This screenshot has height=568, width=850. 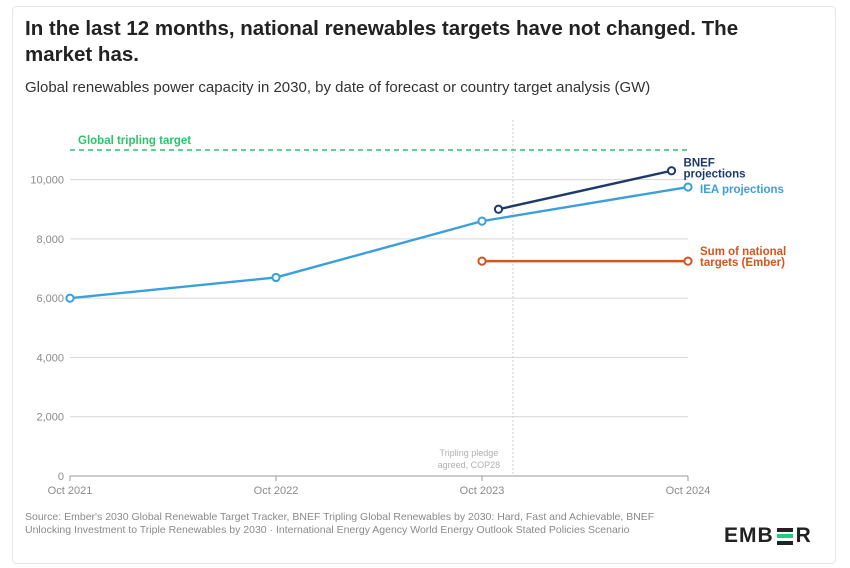 What do you see at coordinates (803, 535) in the screenshot?
I see `logo-text-right: R` at bounding box center [803, 535].